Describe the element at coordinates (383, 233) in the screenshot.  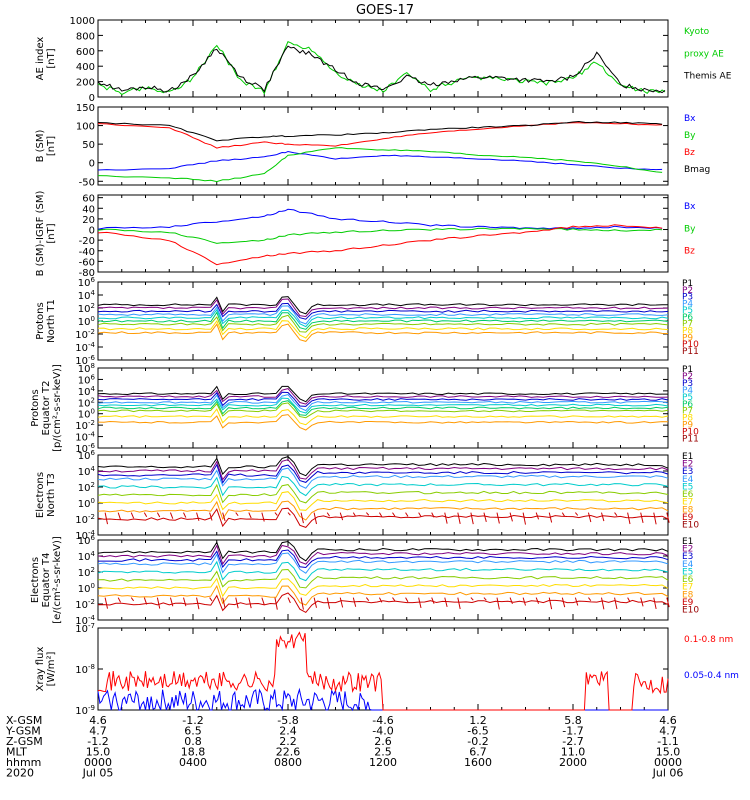
I see `panel-frame` at that location.